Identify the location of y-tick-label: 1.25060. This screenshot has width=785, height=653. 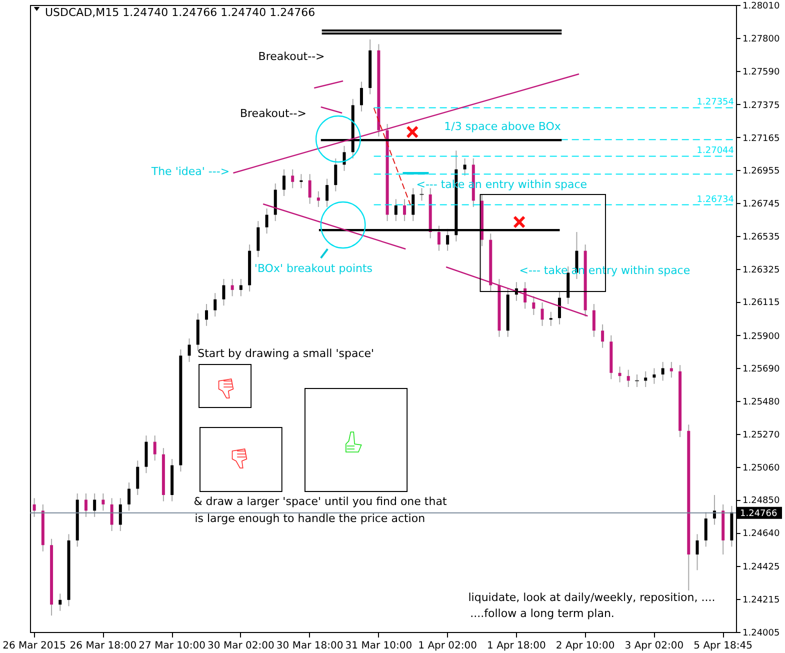
(761, 468).